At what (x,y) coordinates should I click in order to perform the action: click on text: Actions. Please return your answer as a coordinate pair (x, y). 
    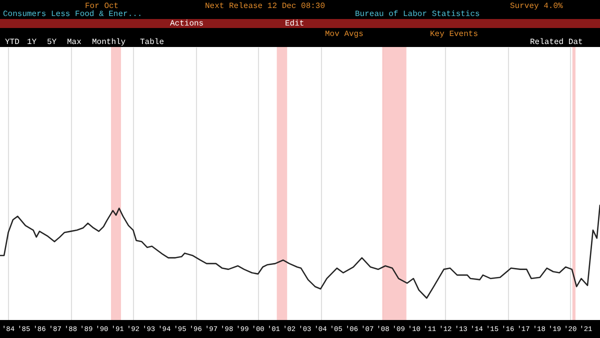
    Looking at the image, I should click on (187, 24).